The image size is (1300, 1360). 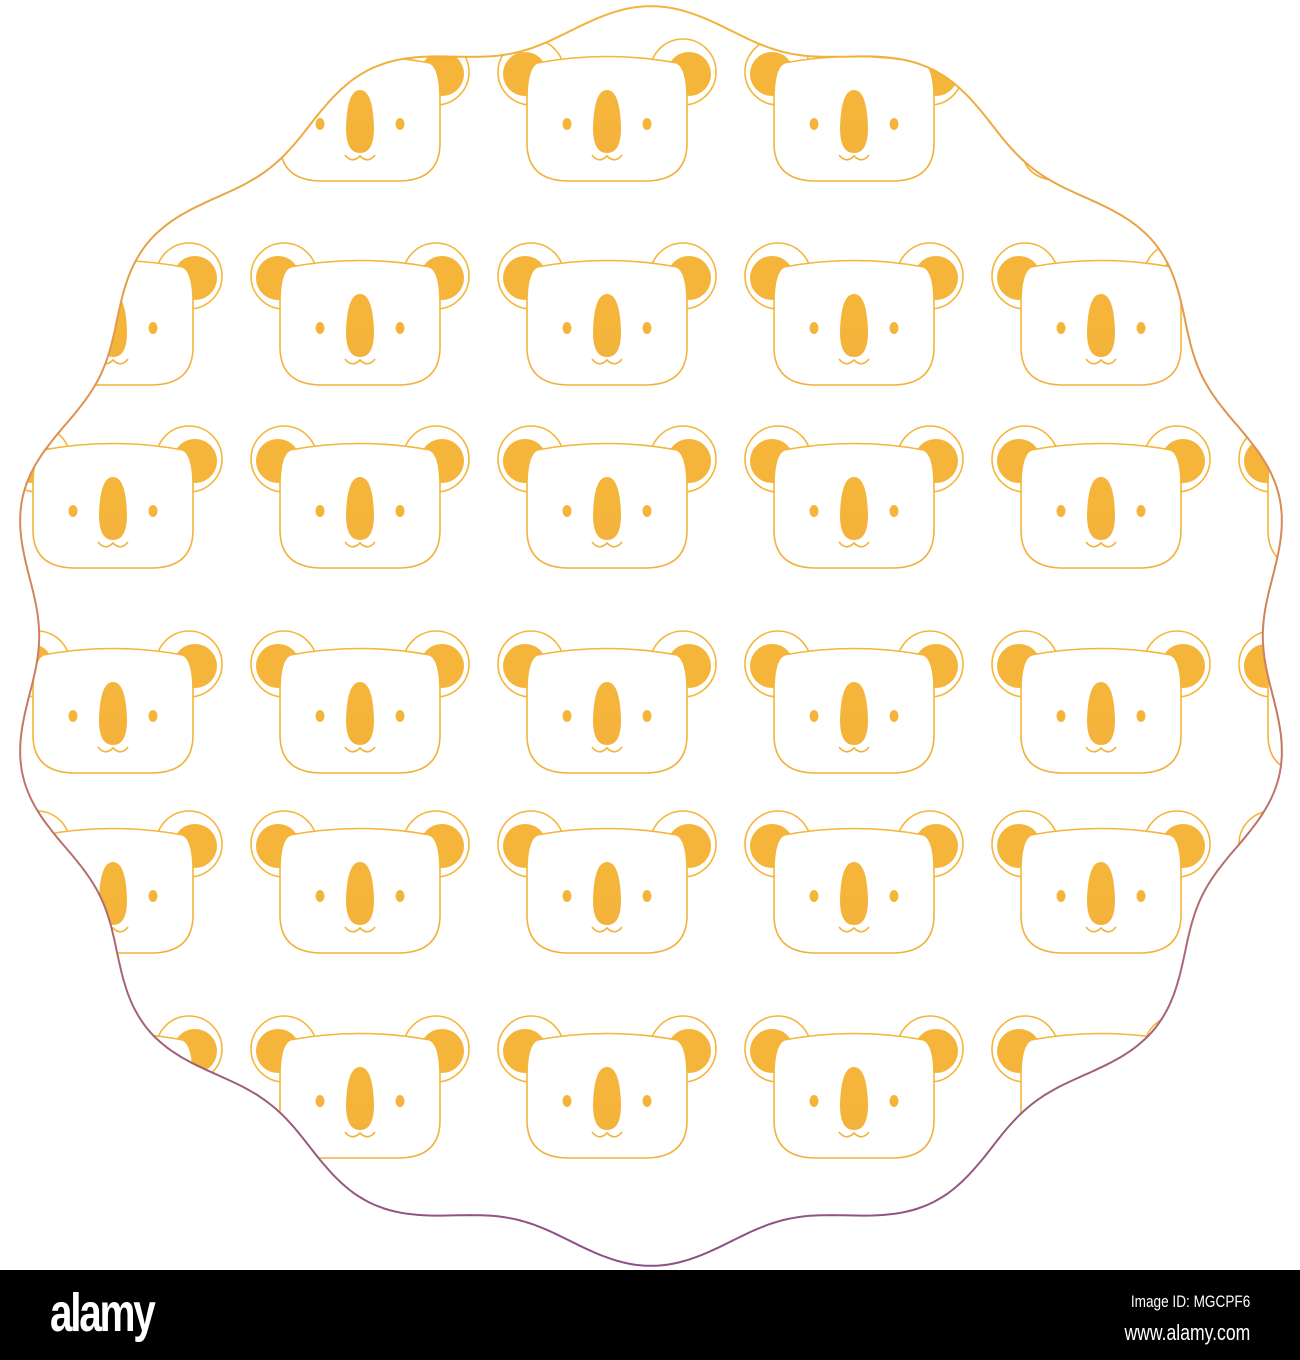 I want to click on site-url: www.alamy.com, so click(x=1187, y=1332).